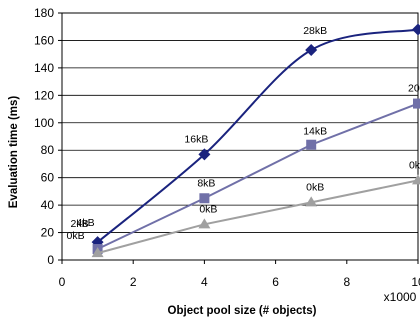  Describe the element at coordinates (414, 89) in the screenshot. I see `data-label: 20kB` at that location.